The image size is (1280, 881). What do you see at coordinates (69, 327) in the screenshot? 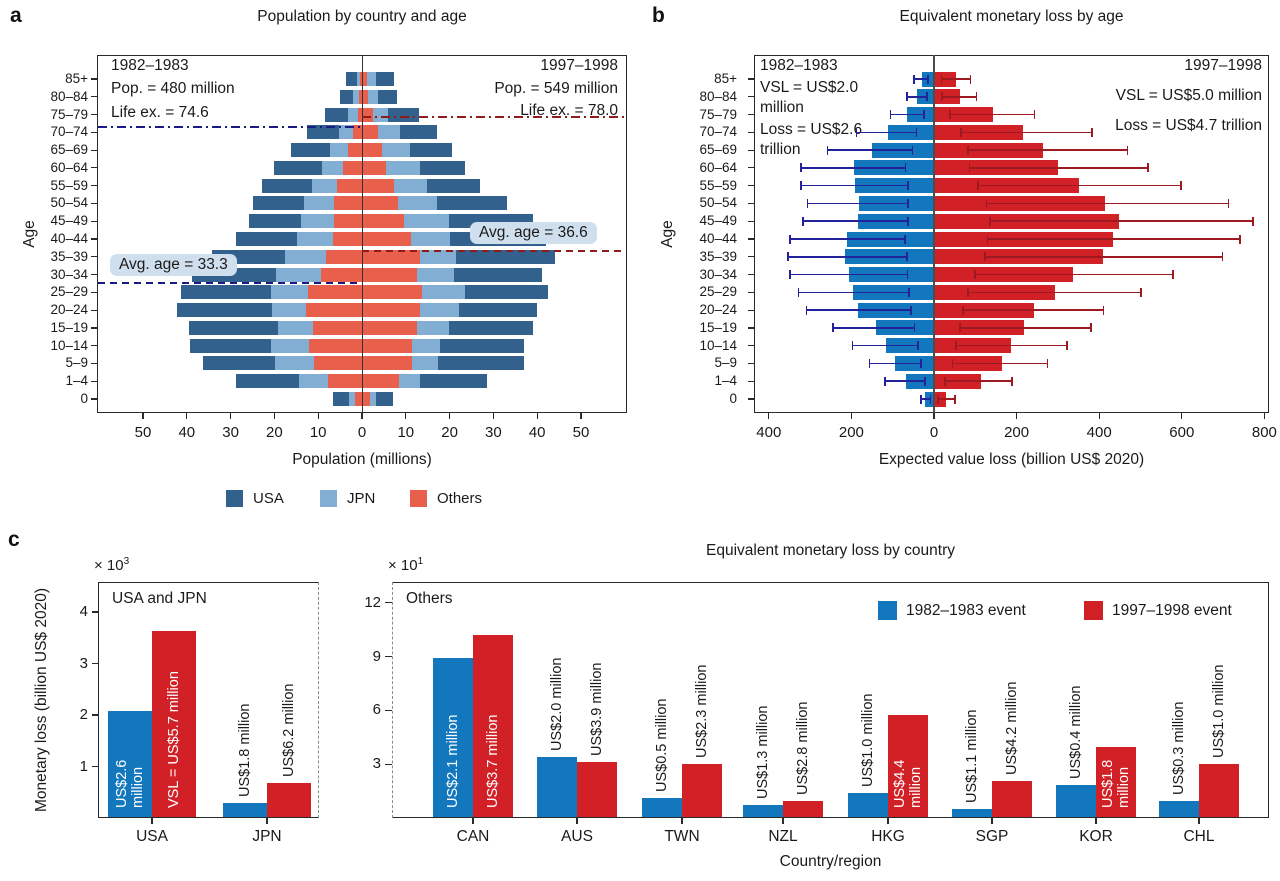
I see `age-tick-label: 15–19` at bounding box center [69, 327].